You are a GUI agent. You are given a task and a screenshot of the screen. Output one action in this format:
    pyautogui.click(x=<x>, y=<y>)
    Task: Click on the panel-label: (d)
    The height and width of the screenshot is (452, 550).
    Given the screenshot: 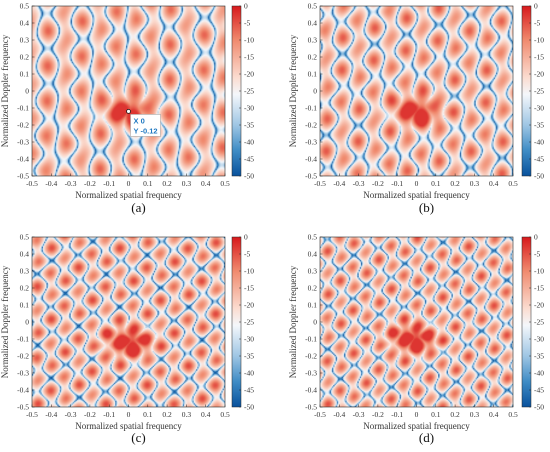 What is the action you would take?
    pyautogui.click(x=426, y=437)
    